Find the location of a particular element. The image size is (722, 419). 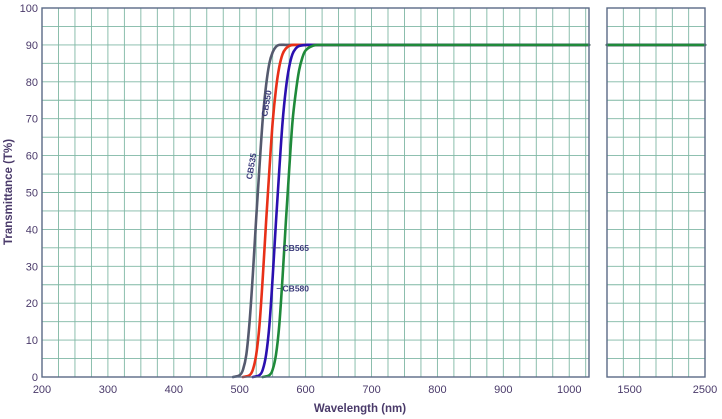

y-tick-label: 30 is located at coordinates (32, 267).